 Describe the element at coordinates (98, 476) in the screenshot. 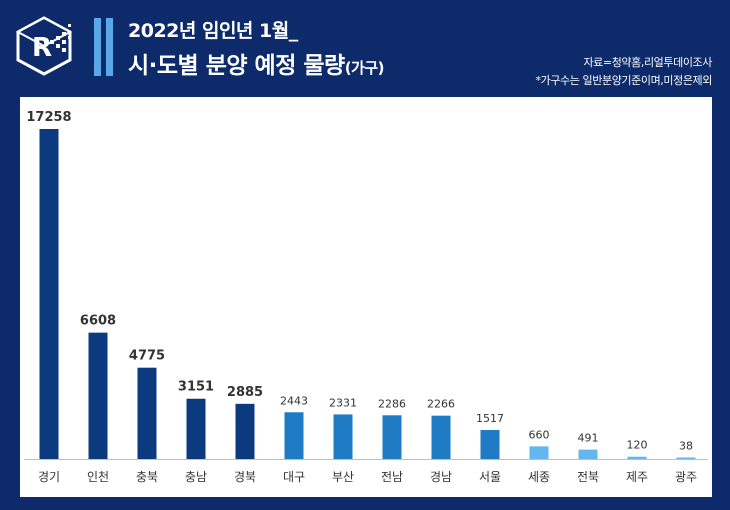

I see `x-tick-label: 인천` at that location.